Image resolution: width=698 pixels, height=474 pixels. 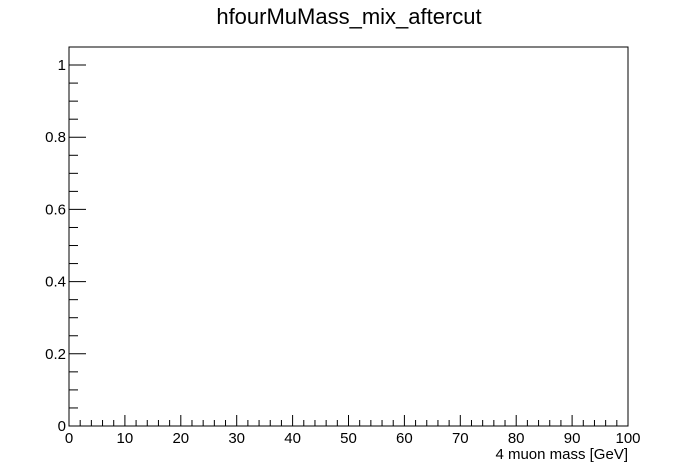 What do you see at coordinates (348, 16) in the screenshot?
I see `chart-title: hfourMuMass_mix_aftercut` at bounding box center [348, 16].